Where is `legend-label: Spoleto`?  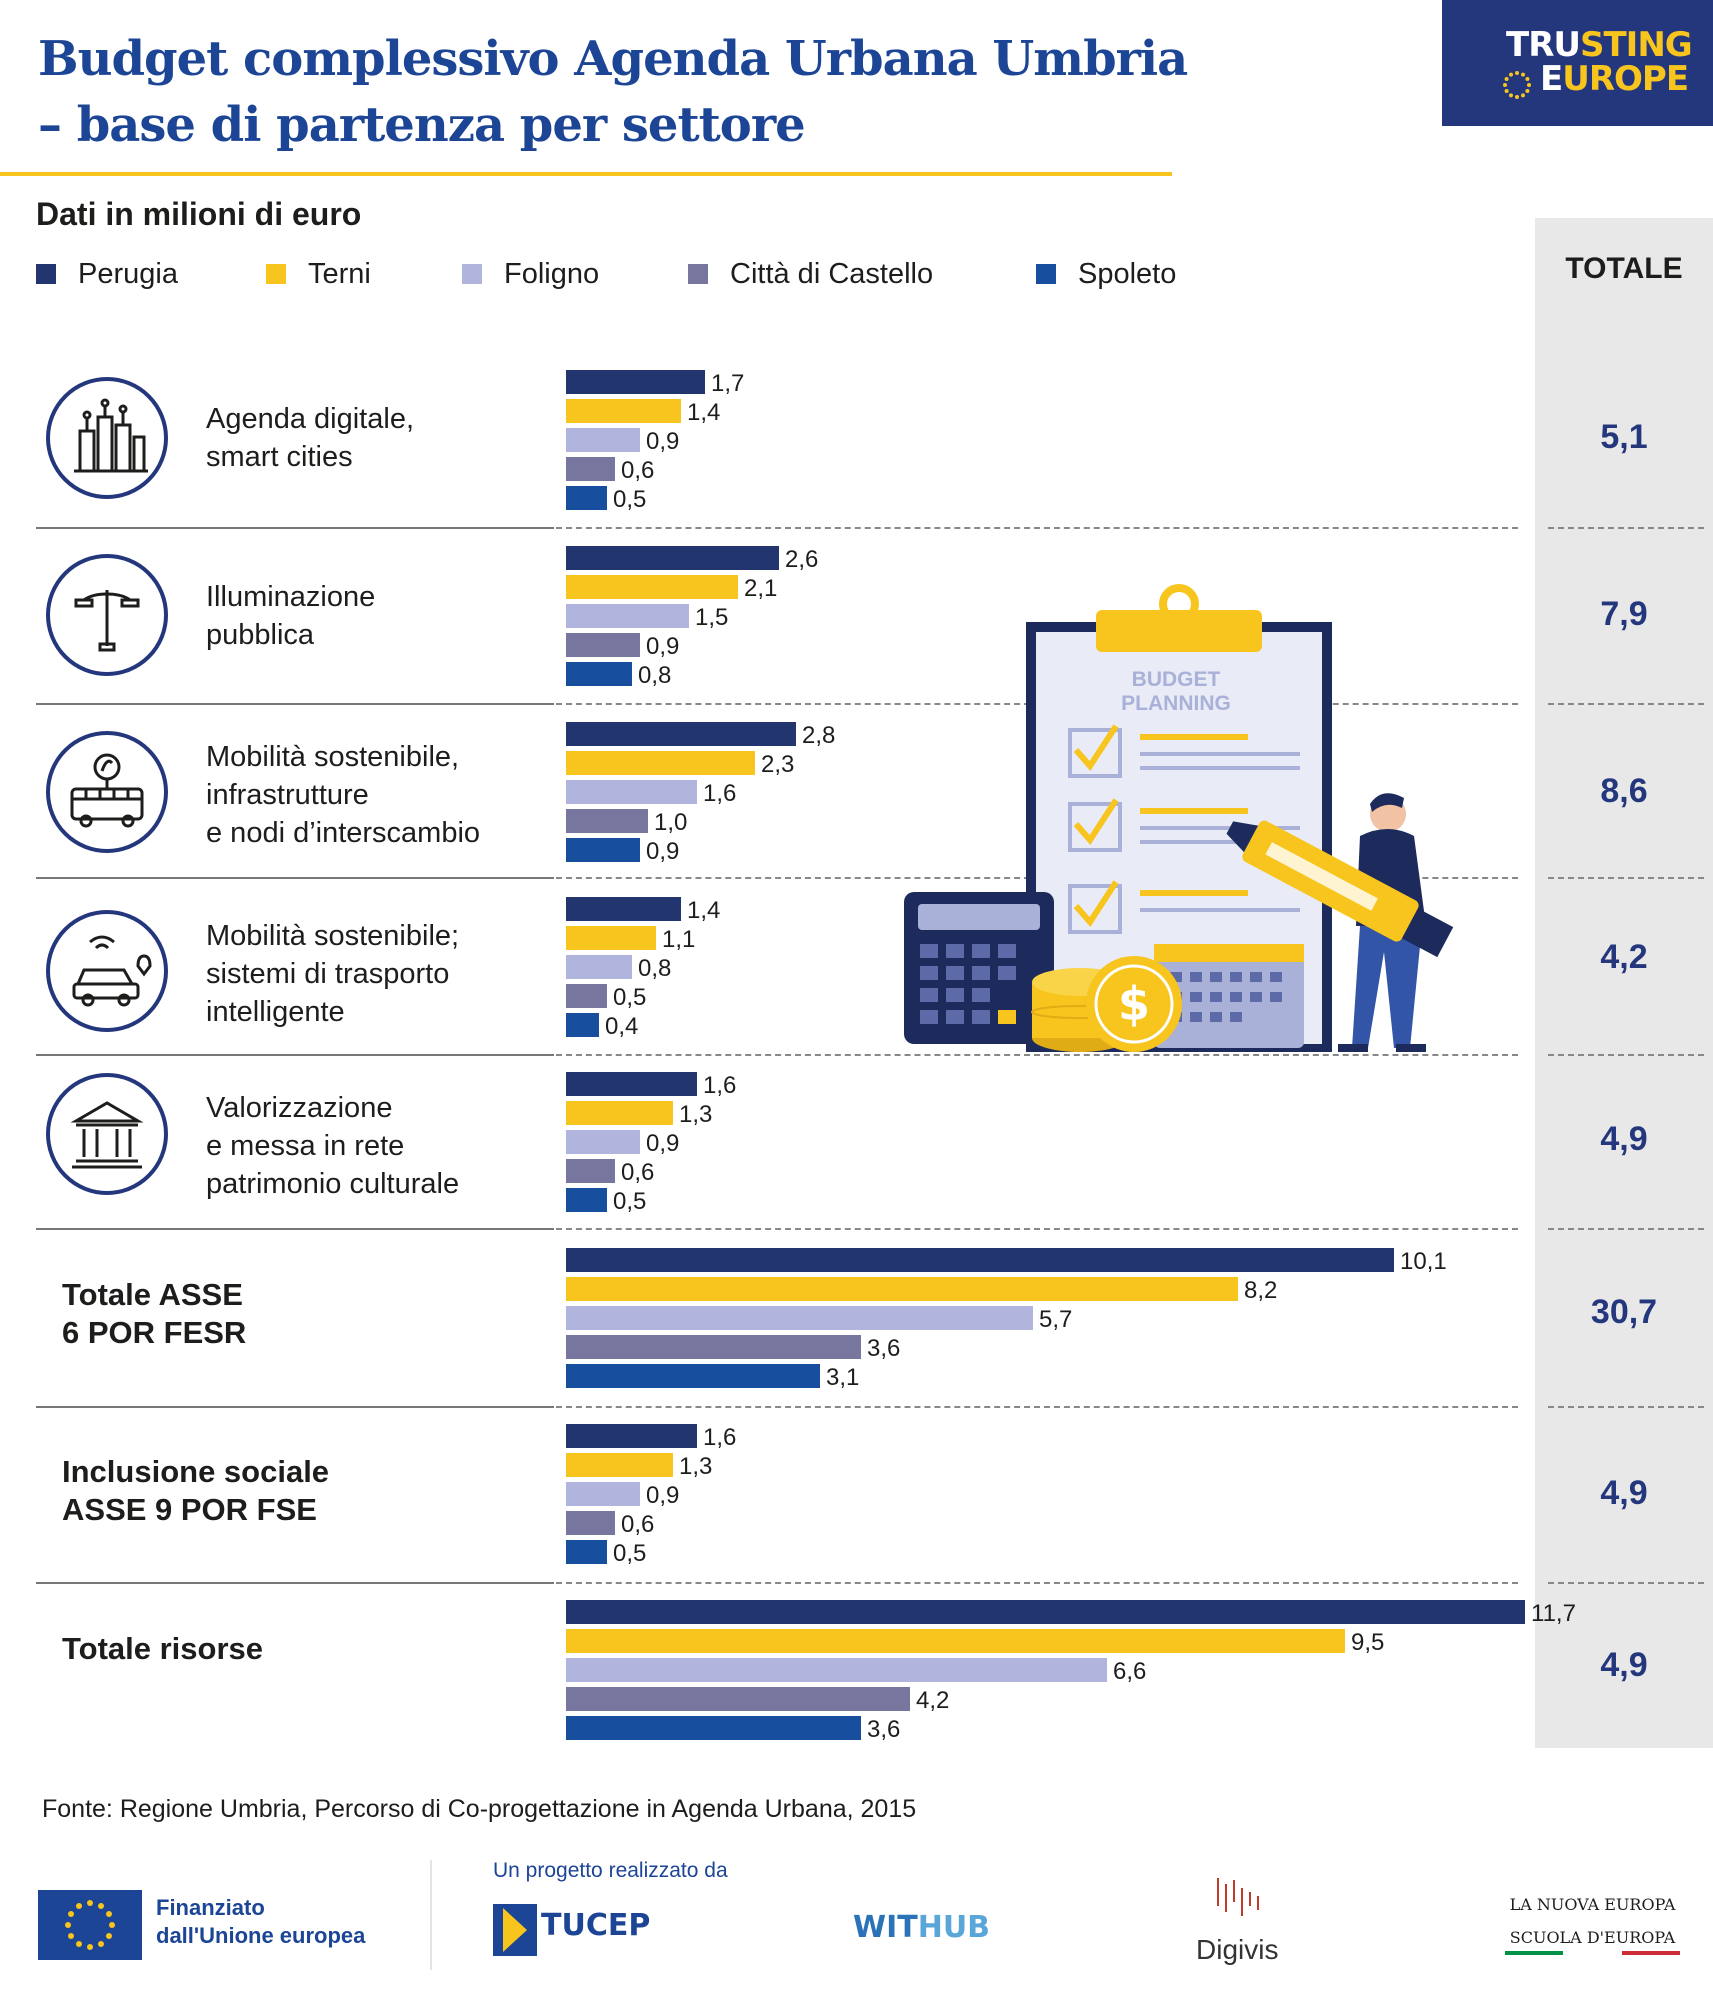 legend-label: Spoleto is located at coordinates (1127, 273).